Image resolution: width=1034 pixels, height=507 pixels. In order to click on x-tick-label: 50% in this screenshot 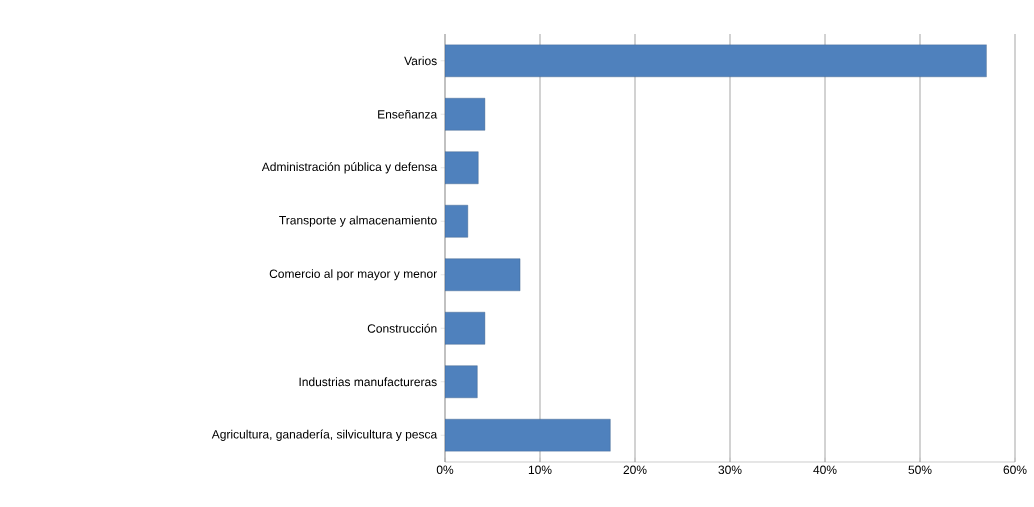, I will do `click(920, 470)`.